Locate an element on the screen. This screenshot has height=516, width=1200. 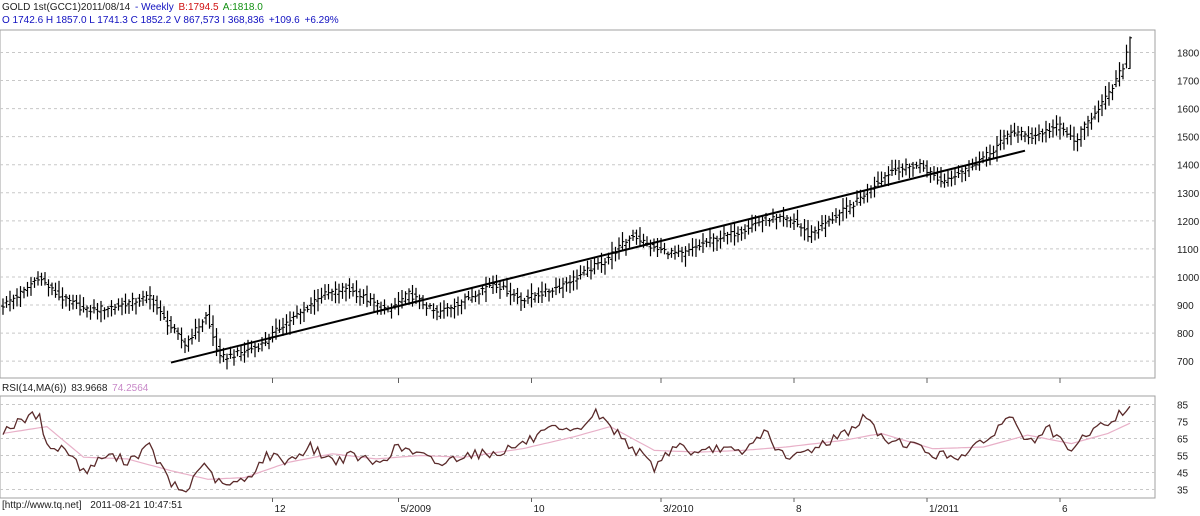
price-tick-label: 1700 is located at coordinates (1188, 82).